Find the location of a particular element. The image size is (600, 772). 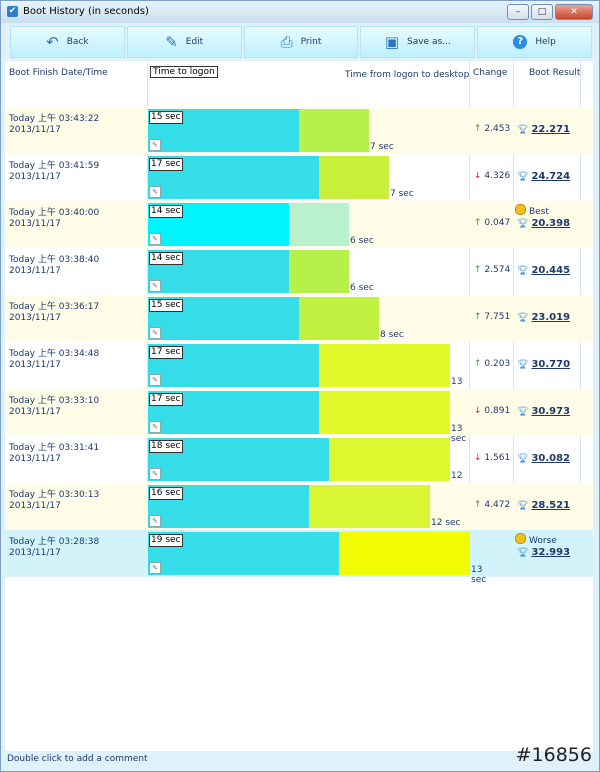

boot-result-value: 30.973 is located at coordinates (551, 411).